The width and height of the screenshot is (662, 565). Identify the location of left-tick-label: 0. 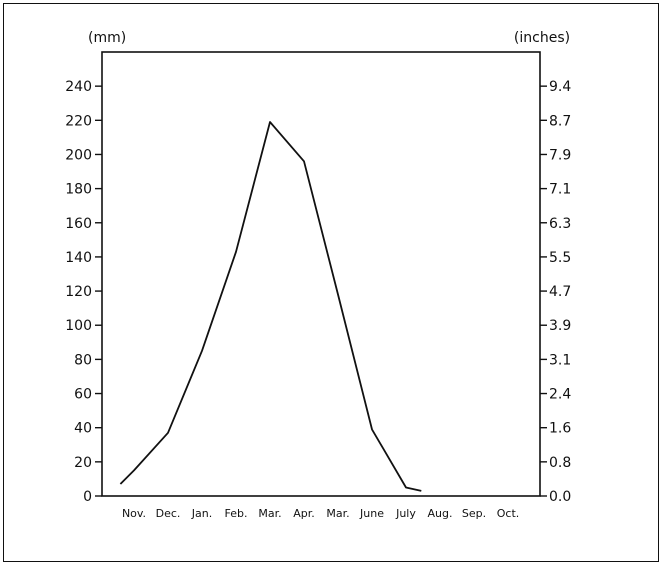
(87, 497).